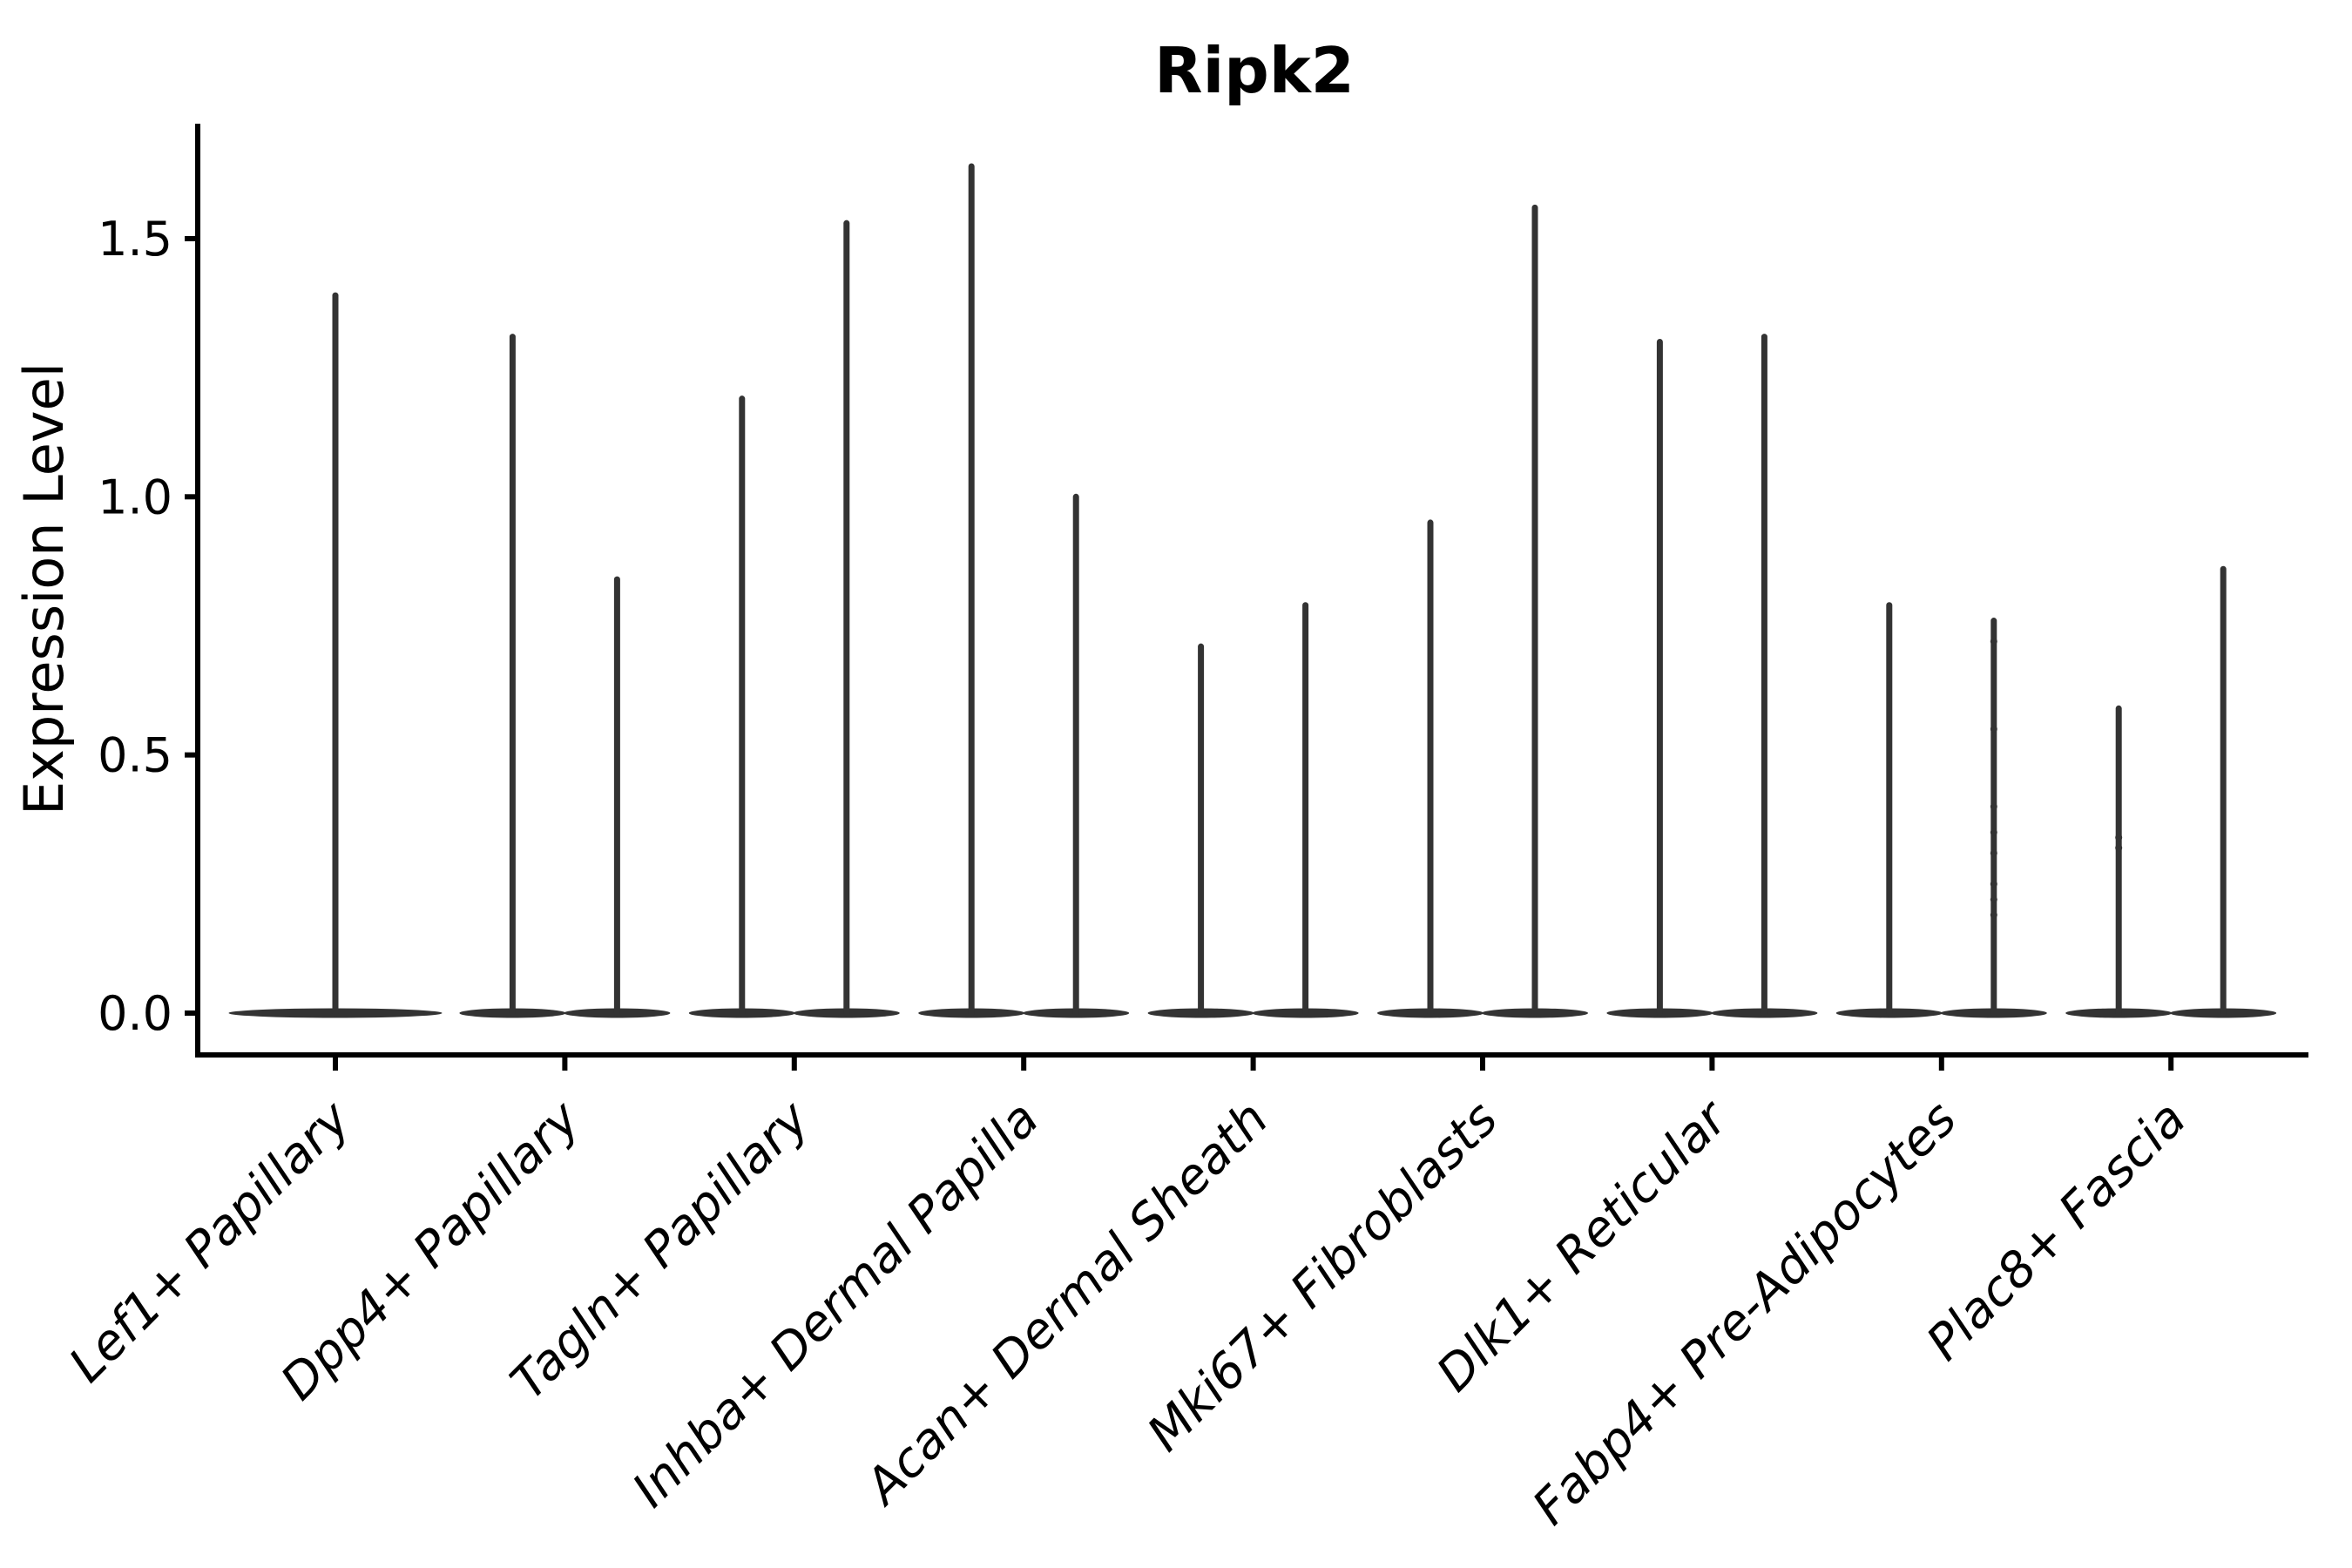 The width and height of the screenshot is (2352, 1568). I want to click on y-tick-label: 1.5, so click(135, 240).